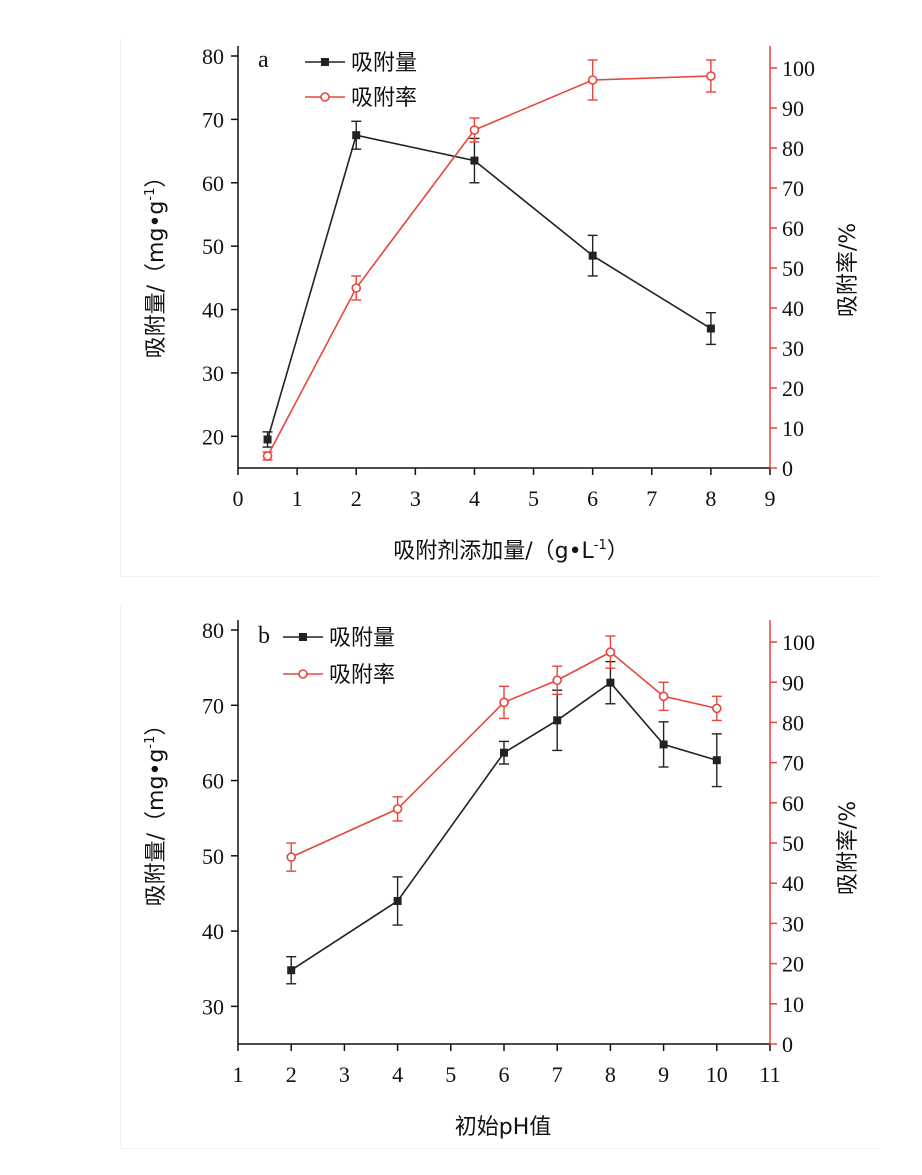 The image size is (922, 1175). I want to click on chart-b-y-left-tick-label: 50, so click(213, 856).